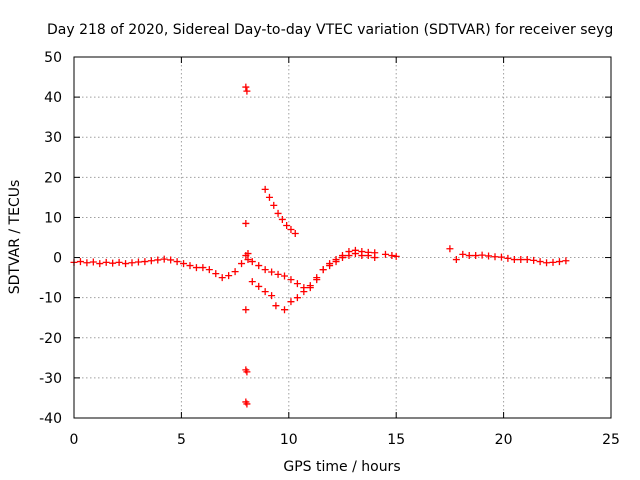 Image resolution: width=640 pixels, height=480 pixels. What do you see at coordinates (50, 339) in the screenshot?
I see `y-tick-label: -20` at bounding box center [50, 339].